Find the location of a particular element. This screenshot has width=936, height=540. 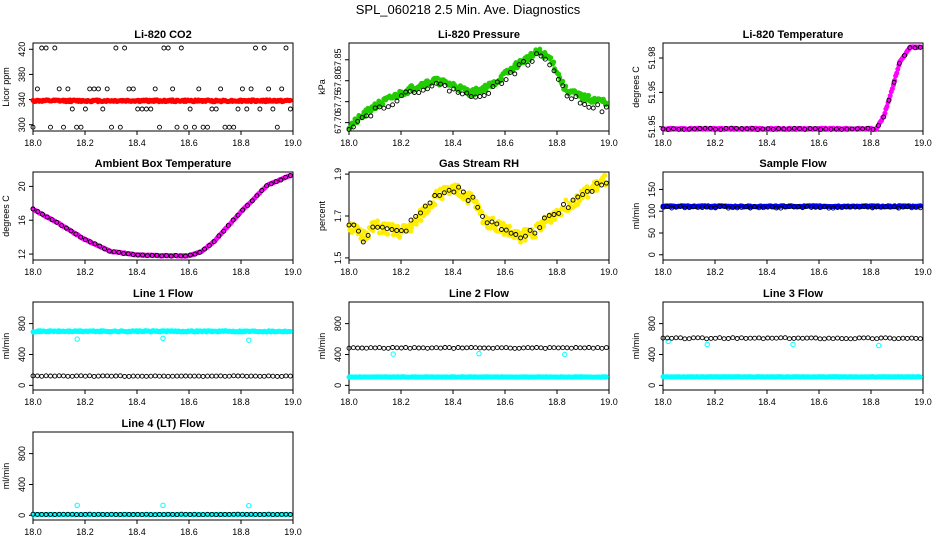

y-tick-label: 340 is located at coordinates (22, 99).